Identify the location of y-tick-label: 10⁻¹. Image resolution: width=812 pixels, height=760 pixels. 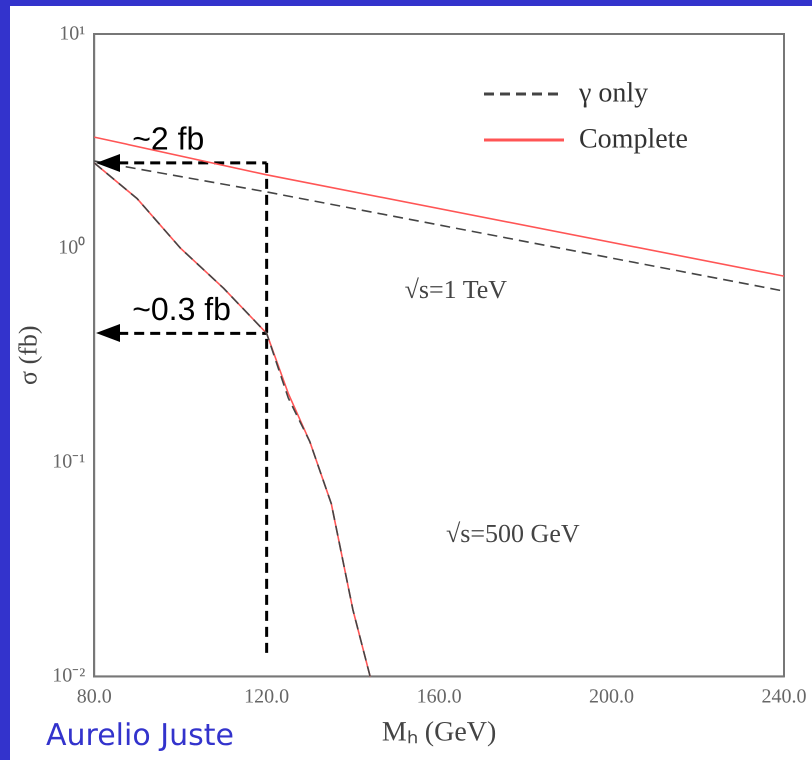
(69, 461).